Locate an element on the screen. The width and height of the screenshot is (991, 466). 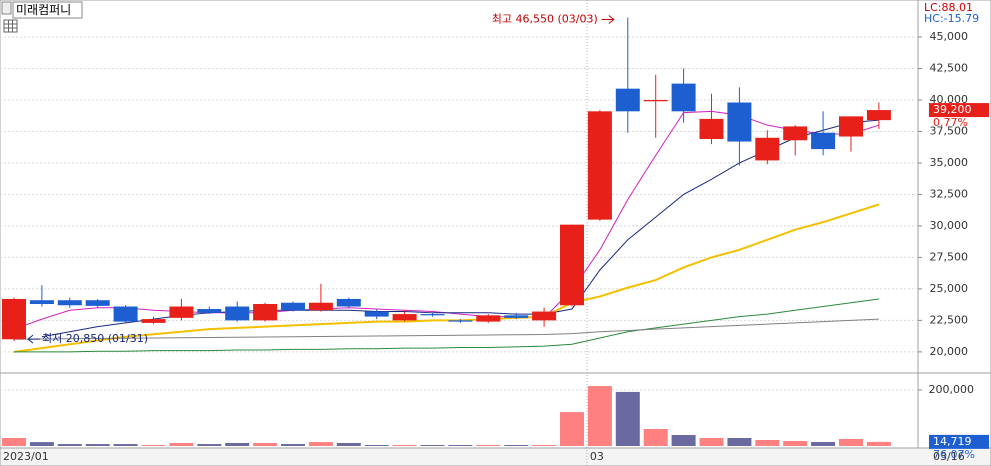
hc-label: HC:-15.79 is located at coordinates (951, 18).